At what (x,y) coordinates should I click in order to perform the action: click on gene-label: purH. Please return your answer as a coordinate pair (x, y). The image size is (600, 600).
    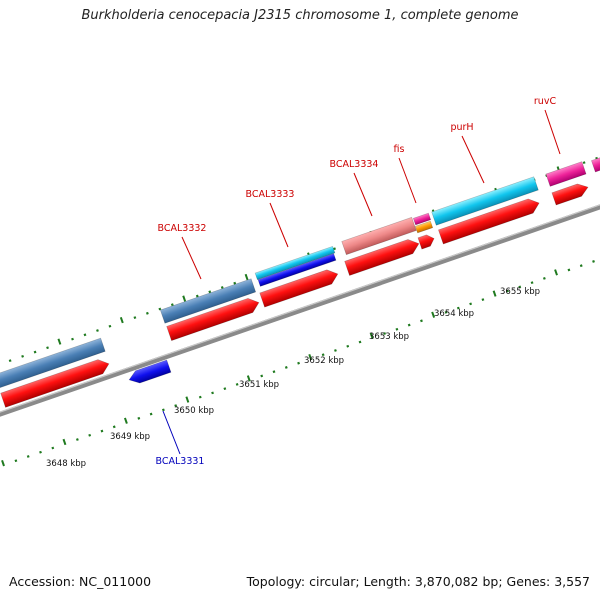
    Looking at the image, I should click on (461, 127).